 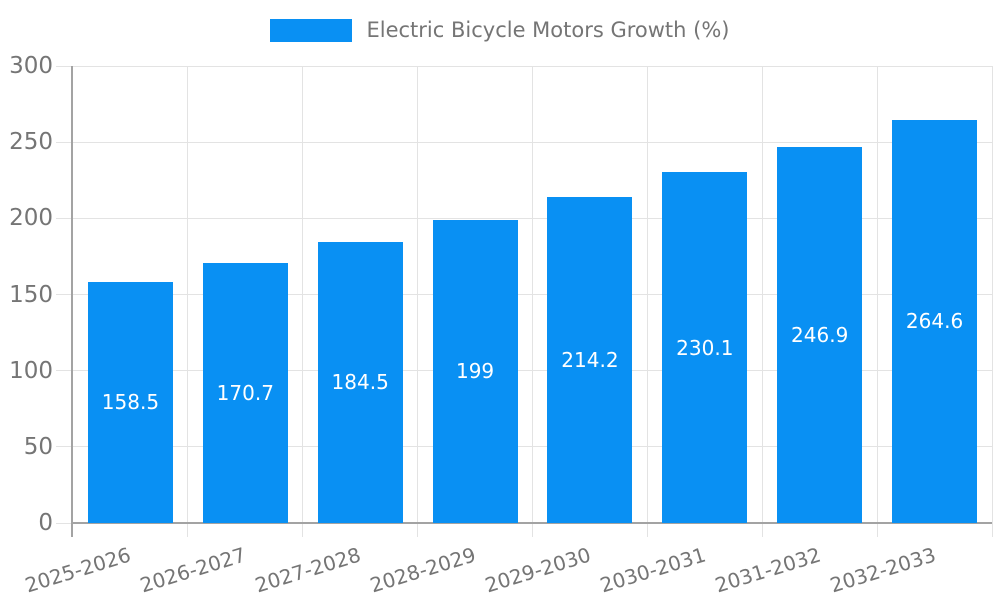 What do you see at coordinates (31, 66) in the screenshot?
I see `y-axis-tick-label: 300` at bounding box center [31, 66].